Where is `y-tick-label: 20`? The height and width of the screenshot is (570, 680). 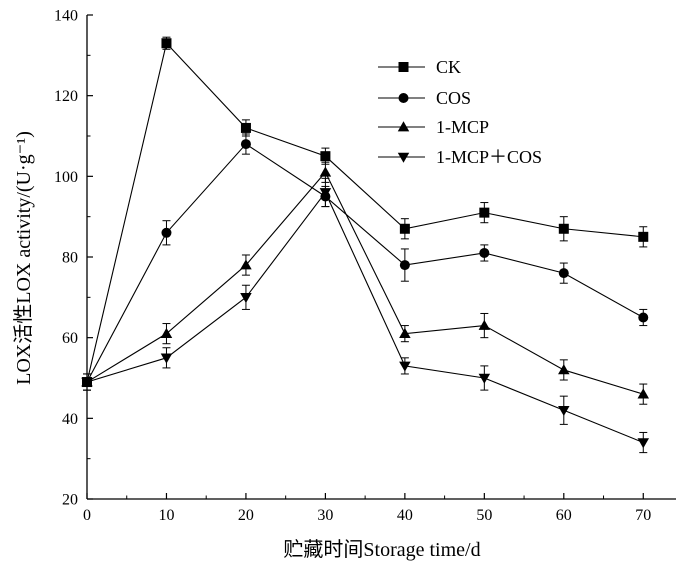
y-tick-label: 20 is located at coordinates (70, 500).